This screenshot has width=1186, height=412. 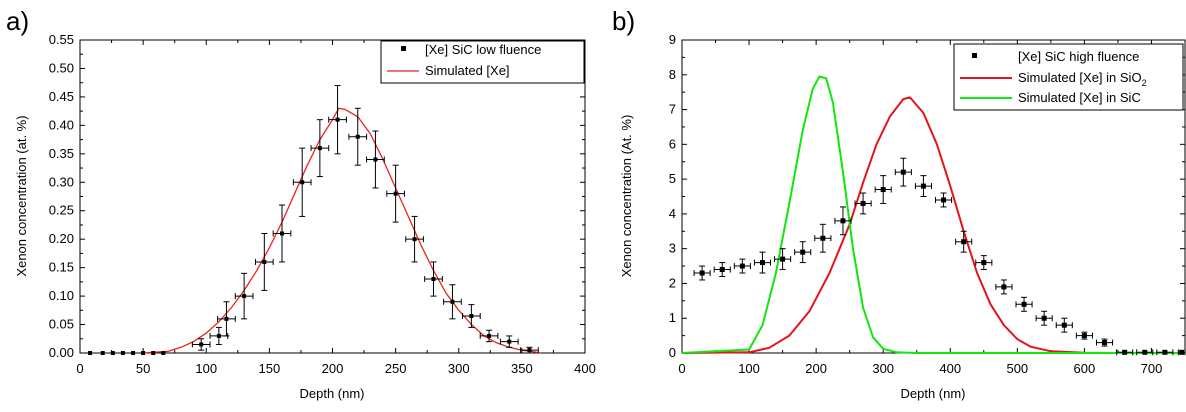 What do you see at coordinates (61, 67) in the screenshot?
I see `a-ytick-label: 0.50` at bounding box center [61, 67].